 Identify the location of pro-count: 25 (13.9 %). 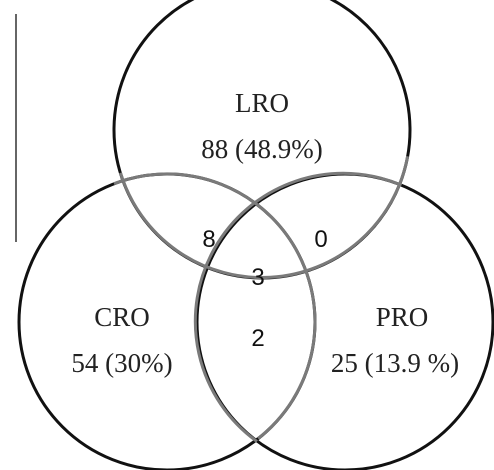
(395, 363).